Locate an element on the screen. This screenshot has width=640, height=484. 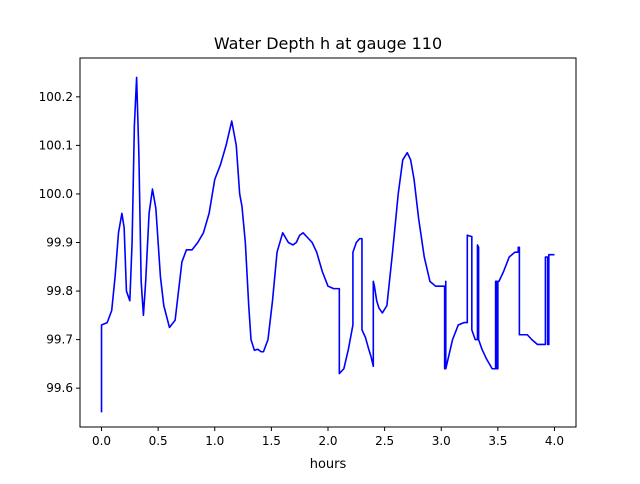
x-tick-label: 2.5 is located at coordinates (384, 441).